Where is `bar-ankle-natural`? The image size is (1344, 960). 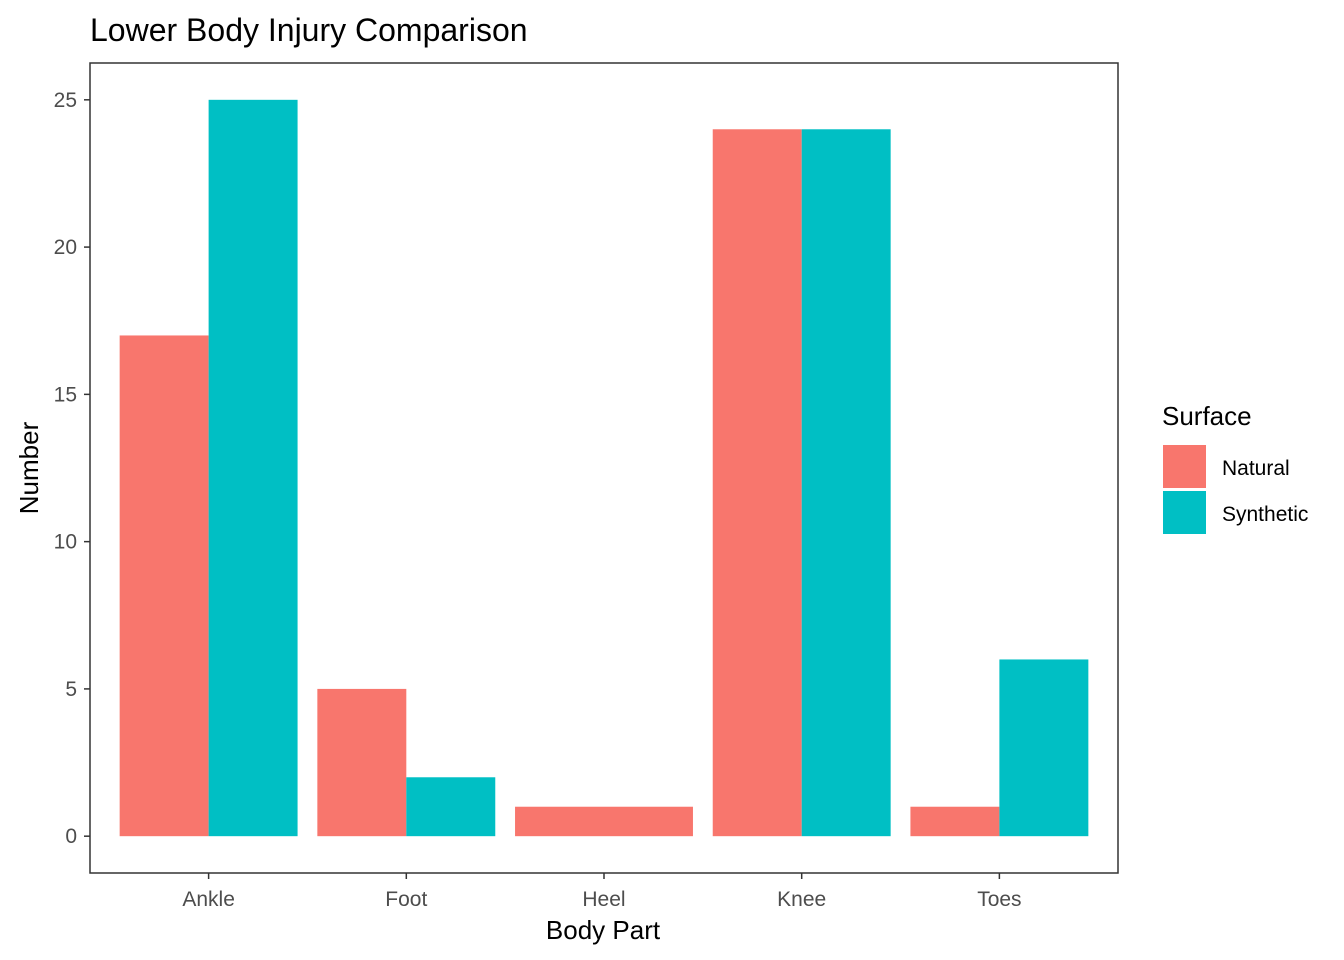 bar-ankle-natural is located at coordinates (164, 586).